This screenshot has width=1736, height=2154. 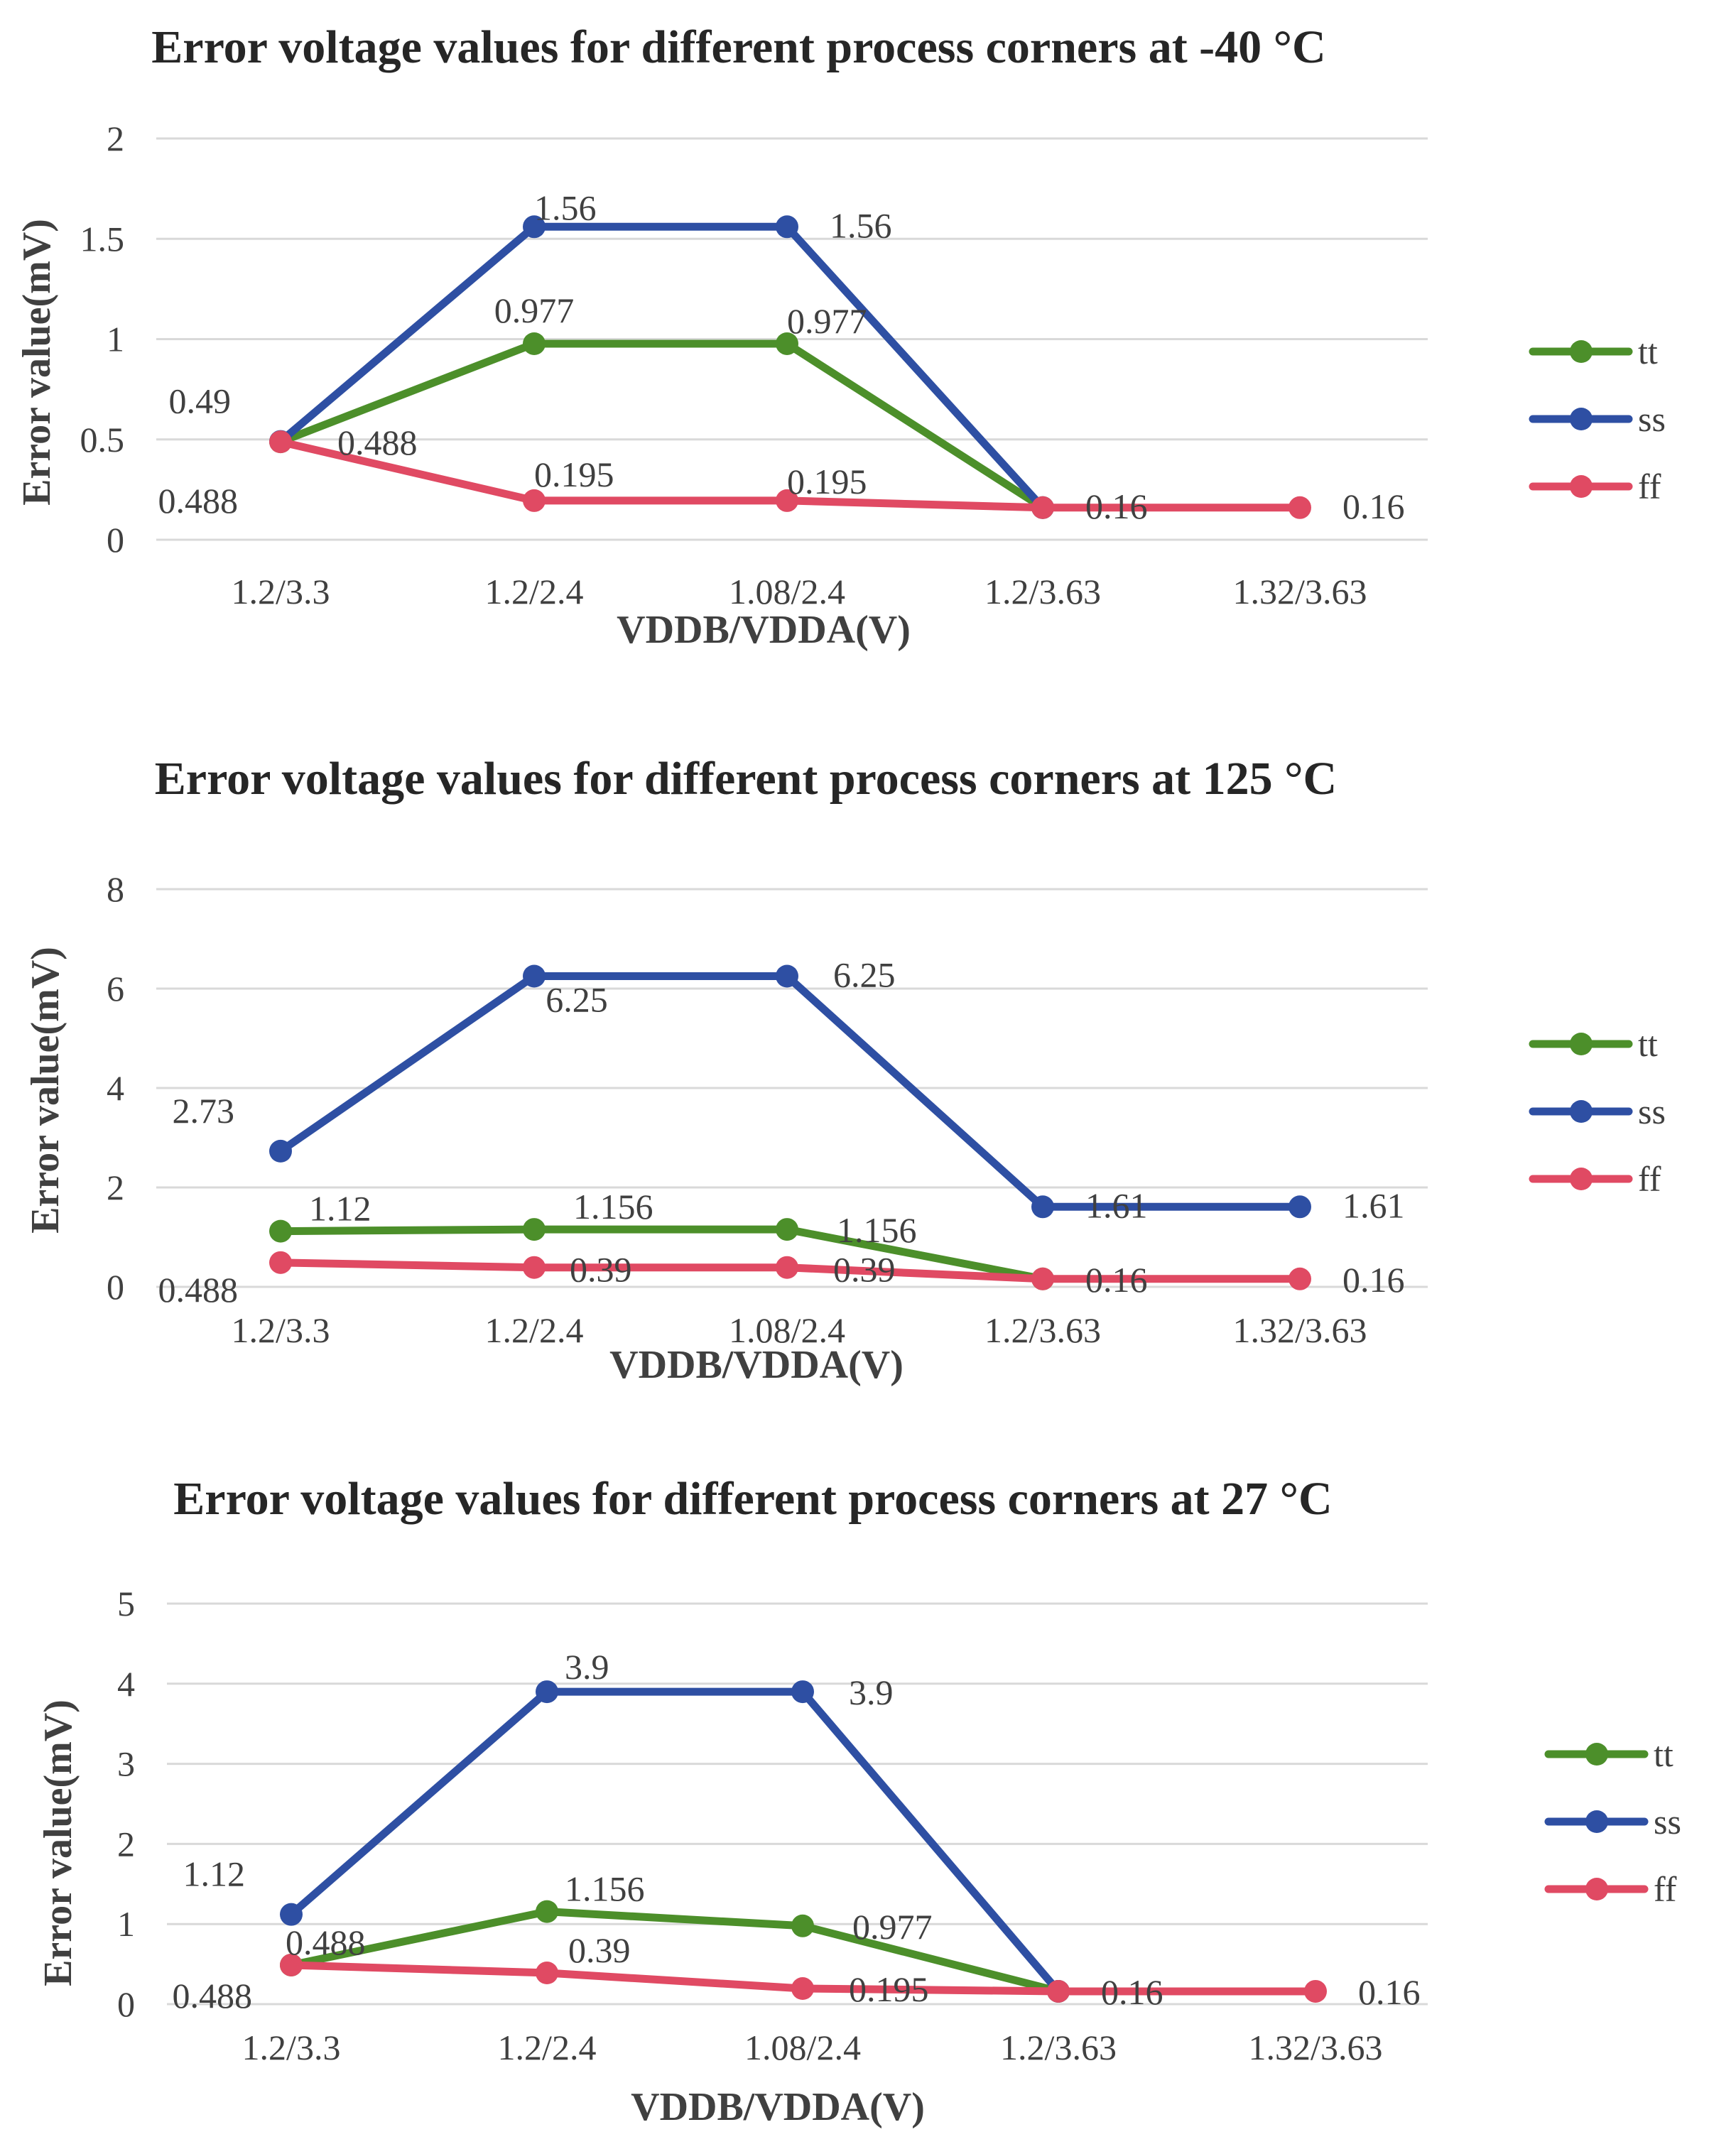 What do you see at coordinates (534, 591) in the screenshot?
I see `x-tick-label: 1.2/2.4` at bounding box center [534, 591].